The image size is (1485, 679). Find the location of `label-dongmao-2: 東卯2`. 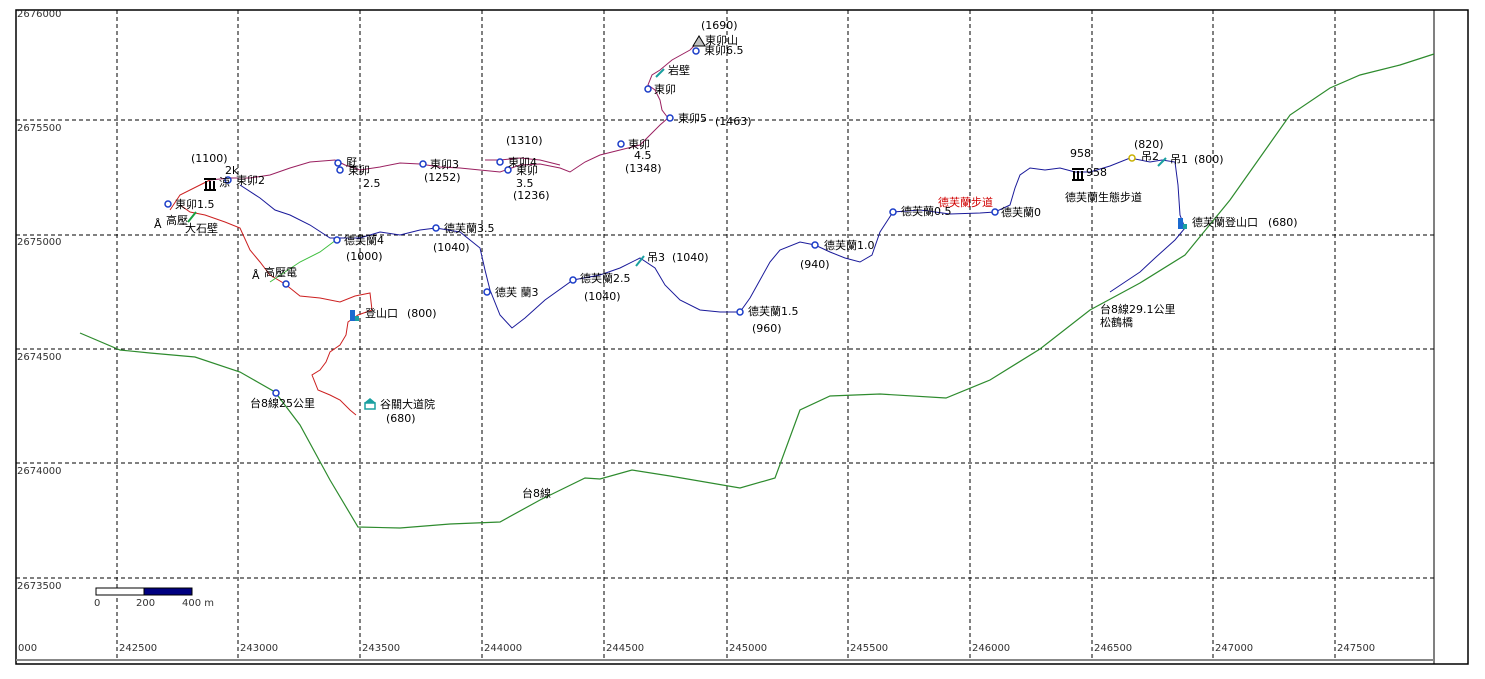

label-dongmao-2: 東卯2 is located at coordinates (250, 180).